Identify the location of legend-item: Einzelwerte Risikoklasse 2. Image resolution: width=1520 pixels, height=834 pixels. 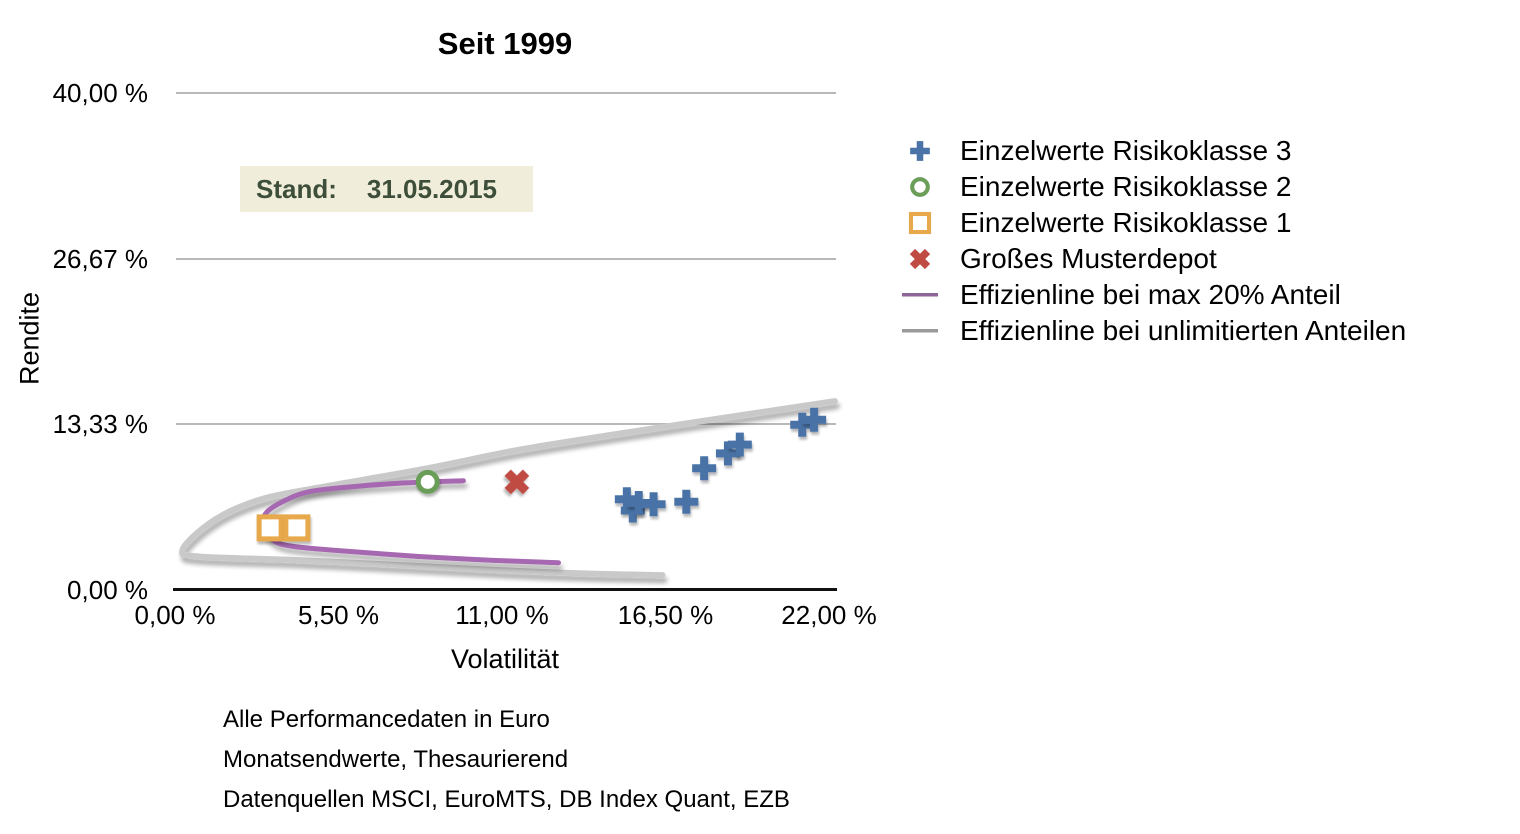
(1152, 187).